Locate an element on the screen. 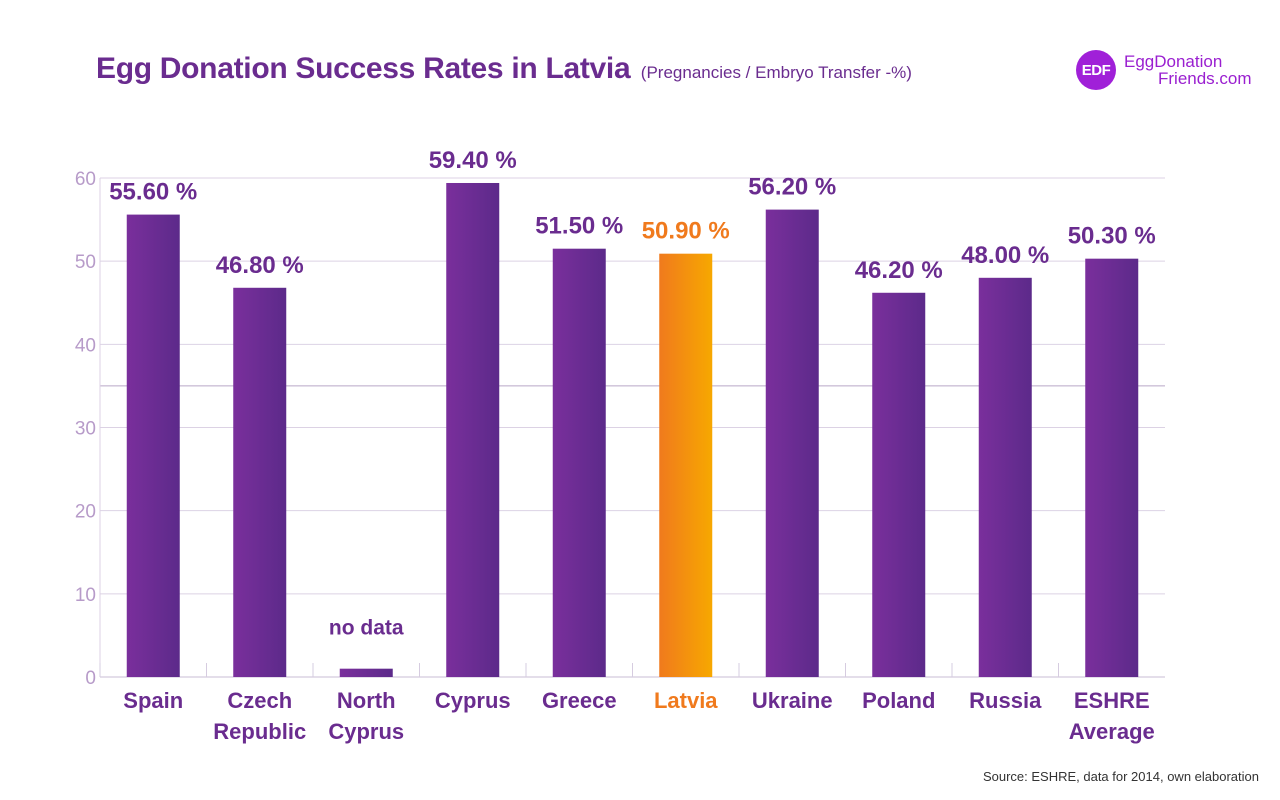 The height and width of the screenshot is (800, 1280). category-label-line: Poland is located at coordinates (898, 700).